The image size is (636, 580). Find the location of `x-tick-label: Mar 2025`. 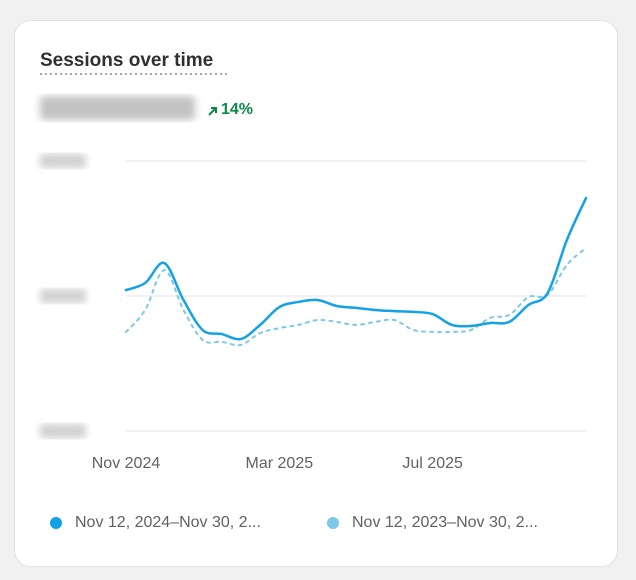

x-tick-label: Mar 2025 is located at coordinates (280, 463).